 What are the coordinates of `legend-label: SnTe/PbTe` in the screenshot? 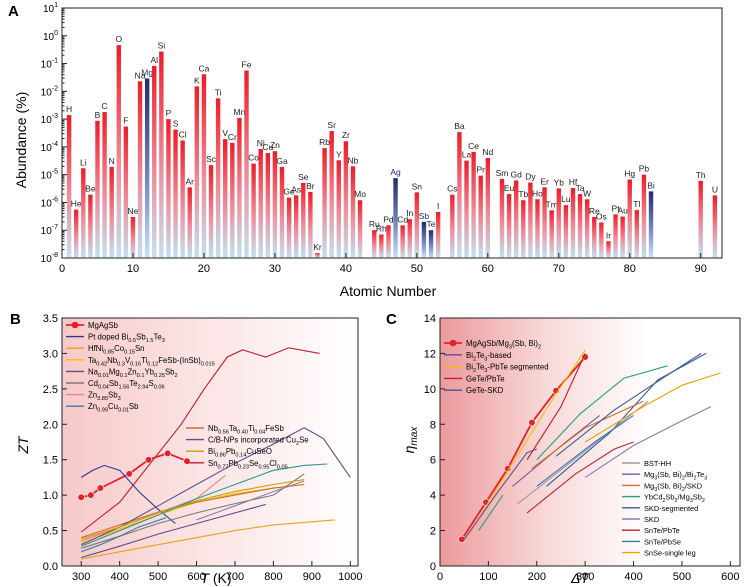 It's located at (662, 530).